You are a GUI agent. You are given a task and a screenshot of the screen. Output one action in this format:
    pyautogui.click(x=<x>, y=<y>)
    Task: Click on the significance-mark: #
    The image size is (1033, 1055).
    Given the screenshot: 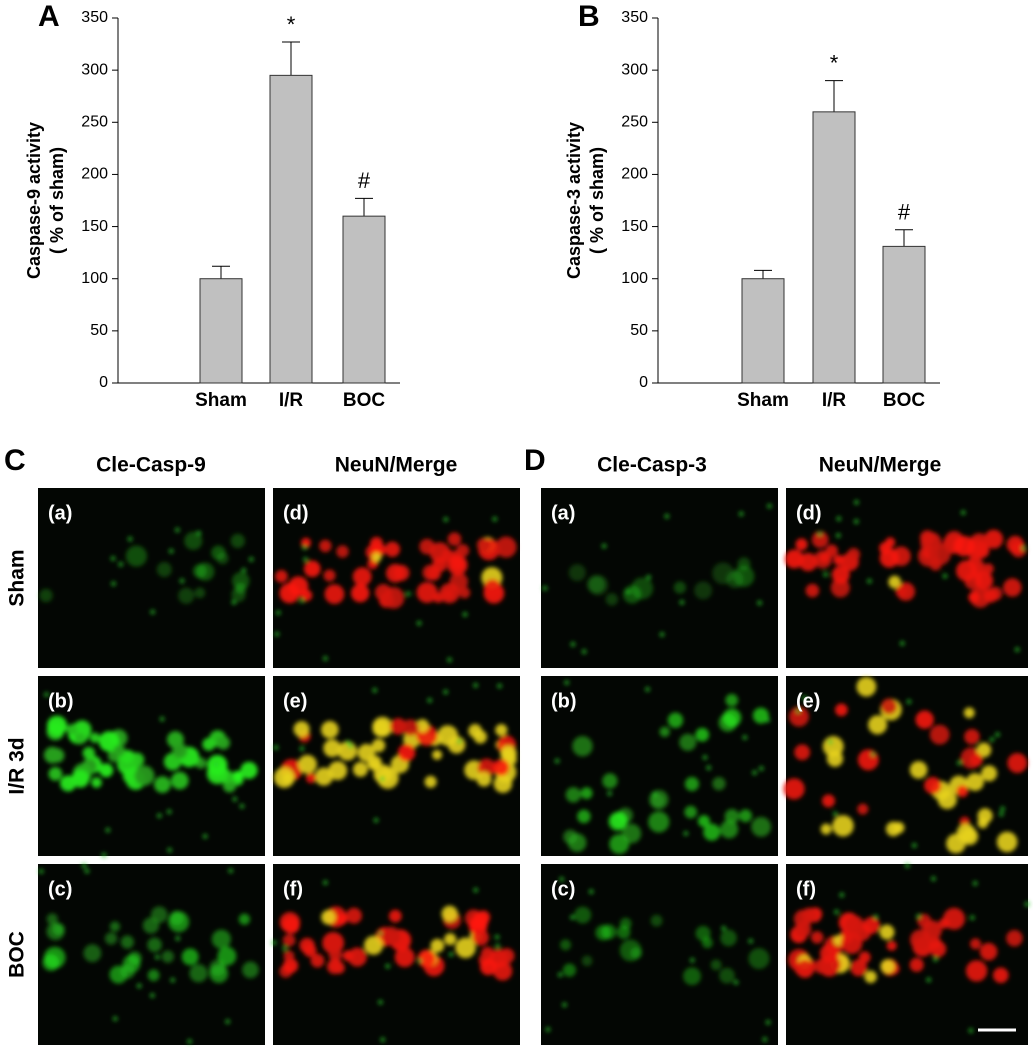 What is the action you would take?
    pyautogui.click(x=364, y=180)
    